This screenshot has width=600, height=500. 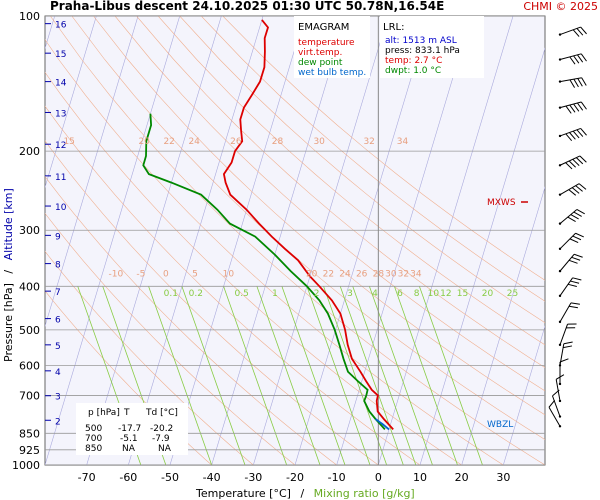 I want to click on x-tick-label: 10, so click(x=420, y=477).